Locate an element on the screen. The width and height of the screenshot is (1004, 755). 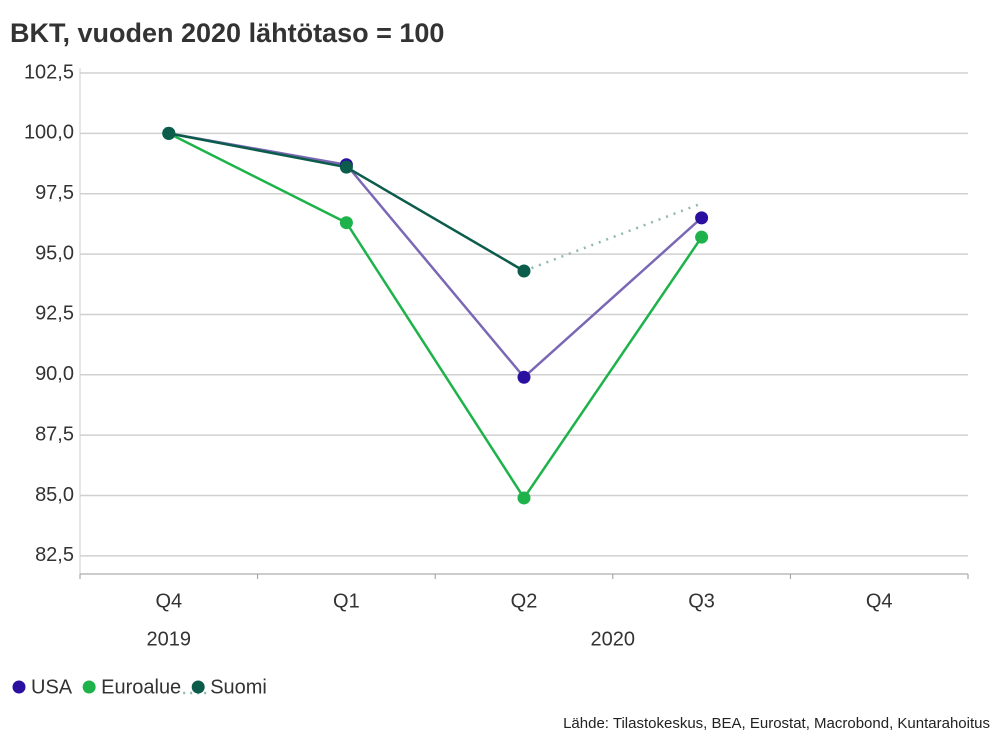
y-tick-label: 90,0 is located at coordinates (54, 374).